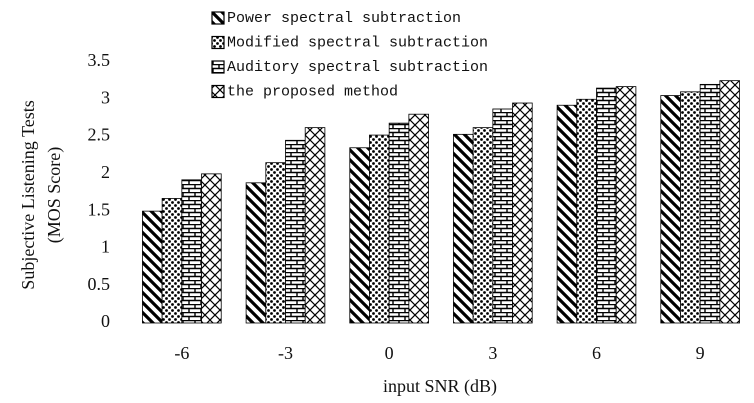 This screenshot has width=754, height=403. What do you see at coordinates (54, 195) in the screenshot?
I see `y-axis-label: (MOS Score)` at bounding box center [54, 195].